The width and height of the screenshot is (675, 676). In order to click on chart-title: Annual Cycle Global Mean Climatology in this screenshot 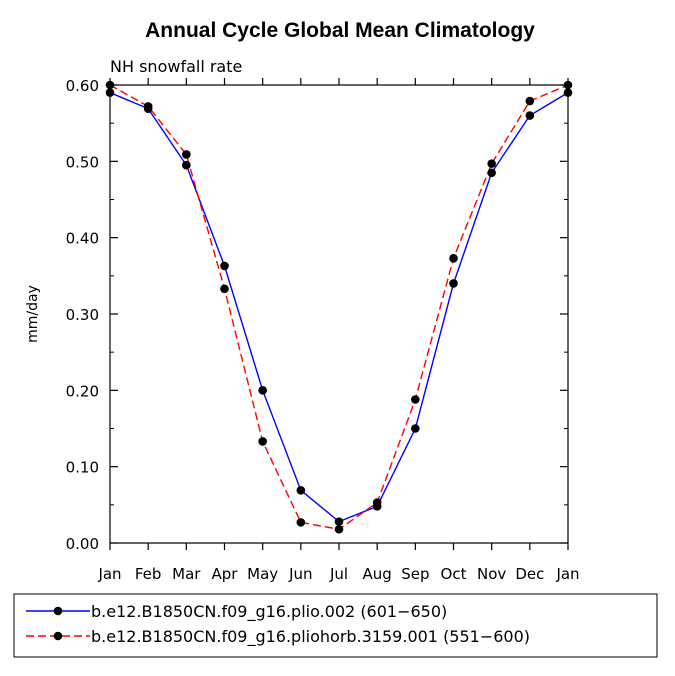, I will do `click(340, 30)`.